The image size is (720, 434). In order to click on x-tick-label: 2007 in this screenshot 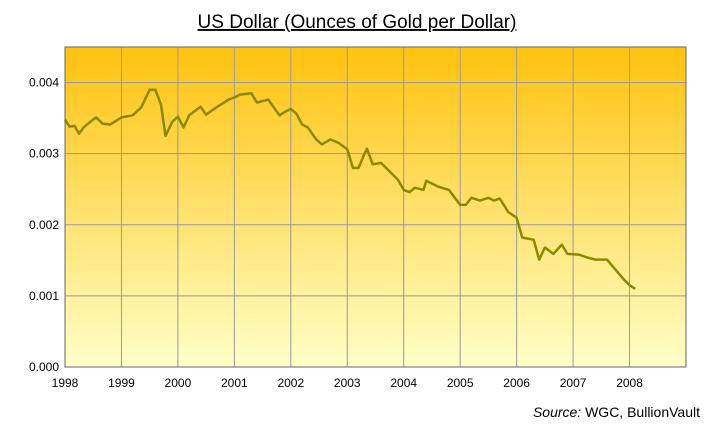, I will do `click(573, 383)`.